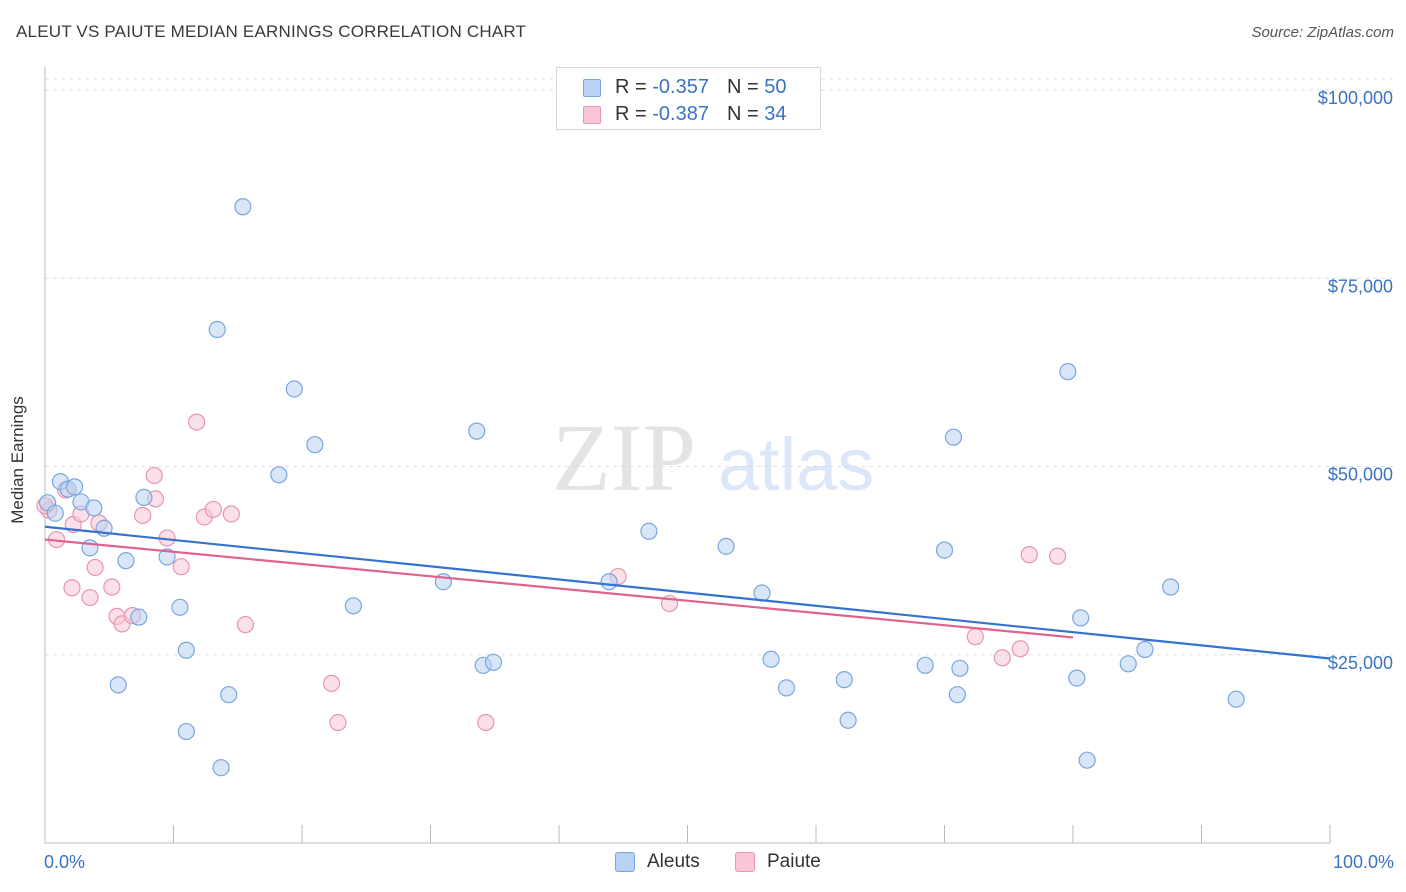 The height and width of the screenshot is (892, 1406). I want to click on watermark: ZIP atlas, so click(713, 457).